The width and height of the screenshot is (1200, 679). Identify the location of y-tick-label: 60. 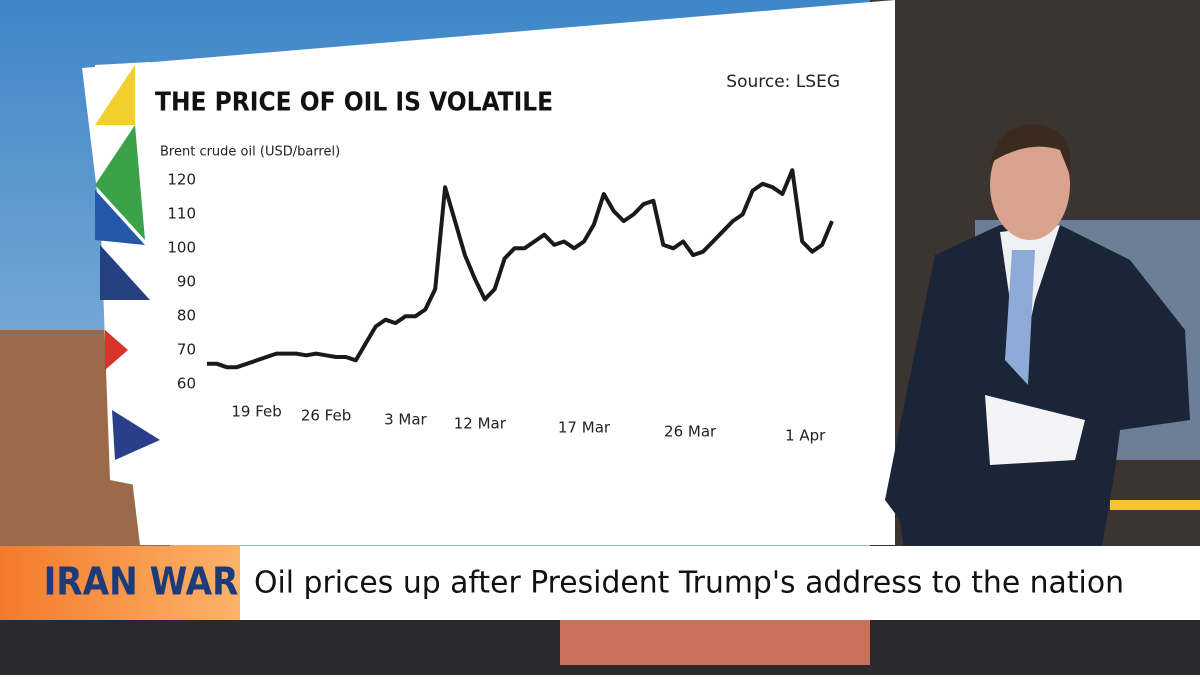
(186, 384).